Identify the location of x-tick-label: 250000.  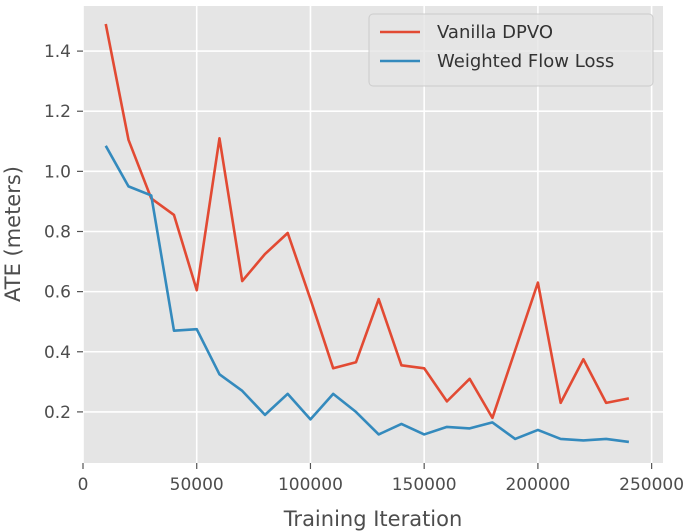
(651, 485).